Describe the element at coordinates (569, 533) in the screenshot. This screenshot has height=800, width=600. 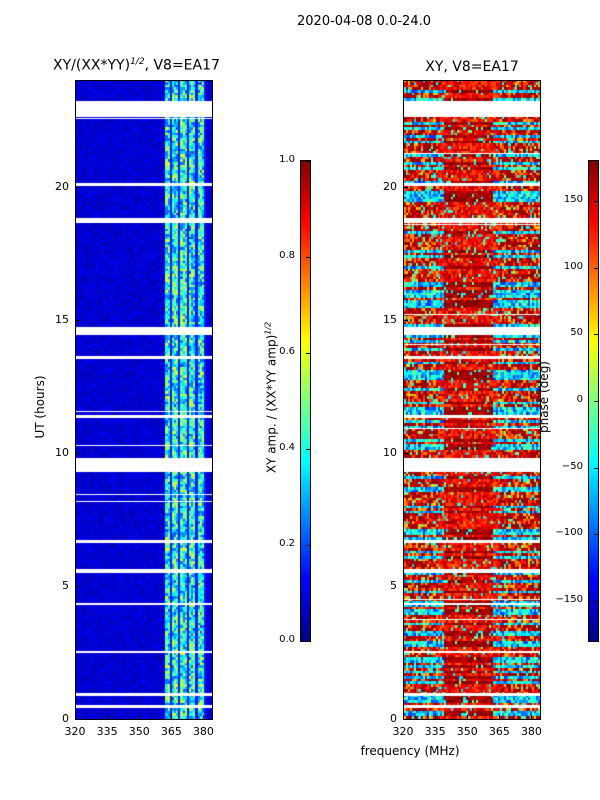
I see `colorbar-tick-label: −100` at that location.